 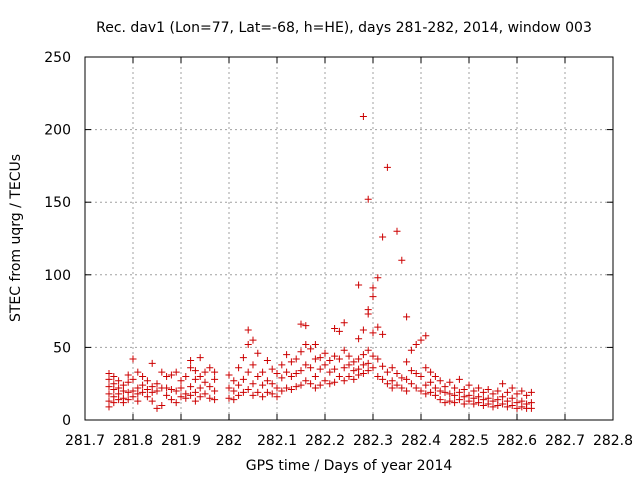 What do you see at coordinates (421, 441) in the screenshot?
I see `x-tick-label: 282.4` at bounding box center [421, 441].